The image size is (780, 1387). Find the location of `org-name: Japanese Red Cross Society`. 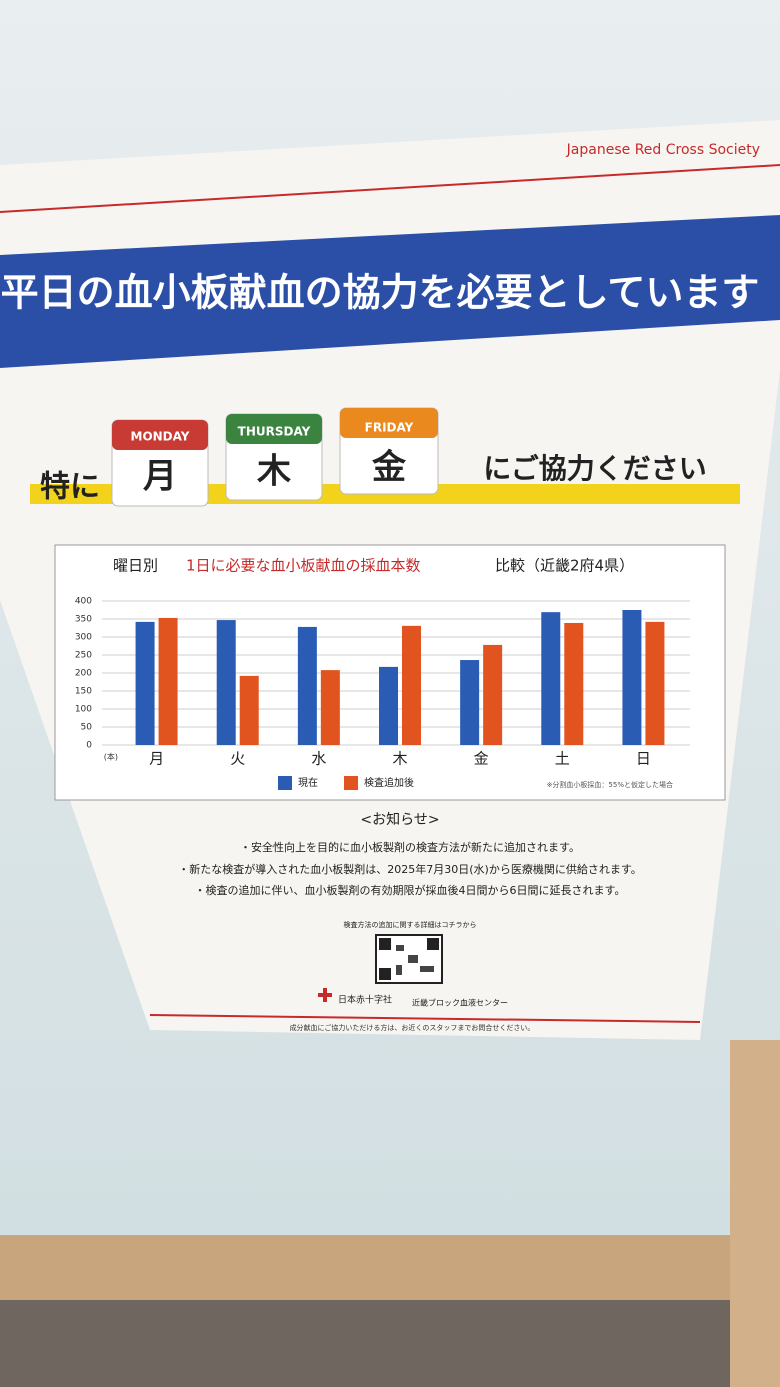

org-name: Japanese Red Cross Society is located at coordinates (663, 150).